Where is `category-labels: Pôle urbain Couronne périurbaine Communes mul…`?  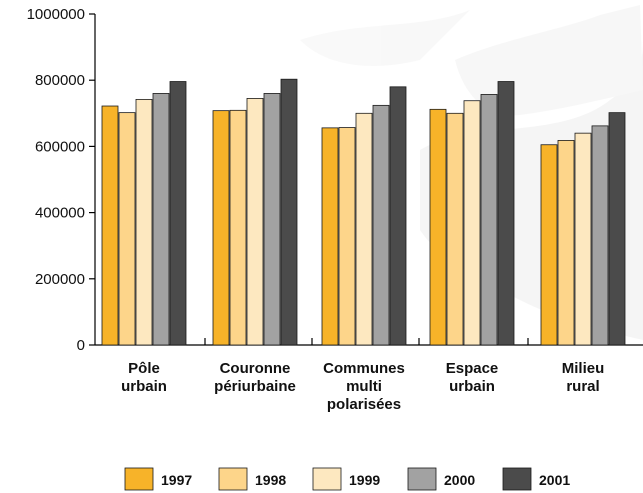 category-labels: Pôle urbain Couronne périurbaine Communes mul… is located at coordinates (362, 386).